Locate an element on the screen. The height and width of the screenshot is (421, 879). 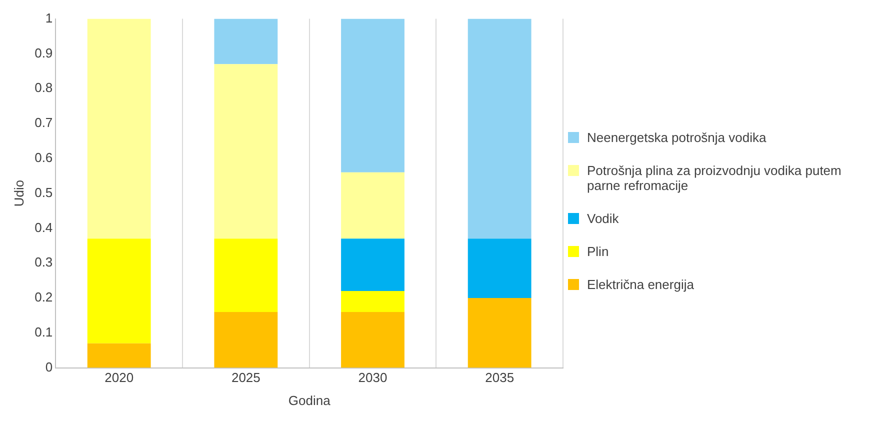
legend-label: Električna energija is located at coordinates (640, 284).